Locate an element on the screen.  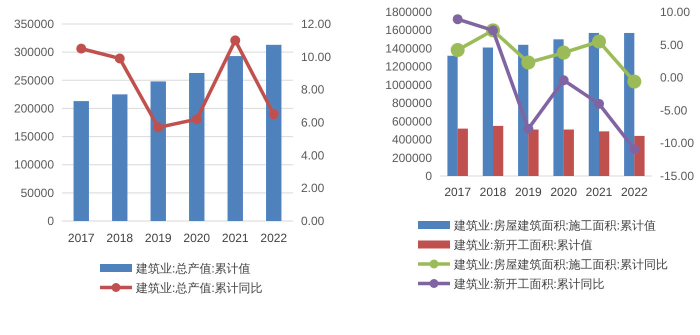
y-tick-label: 1400000 is located at coordinates (408, 48).